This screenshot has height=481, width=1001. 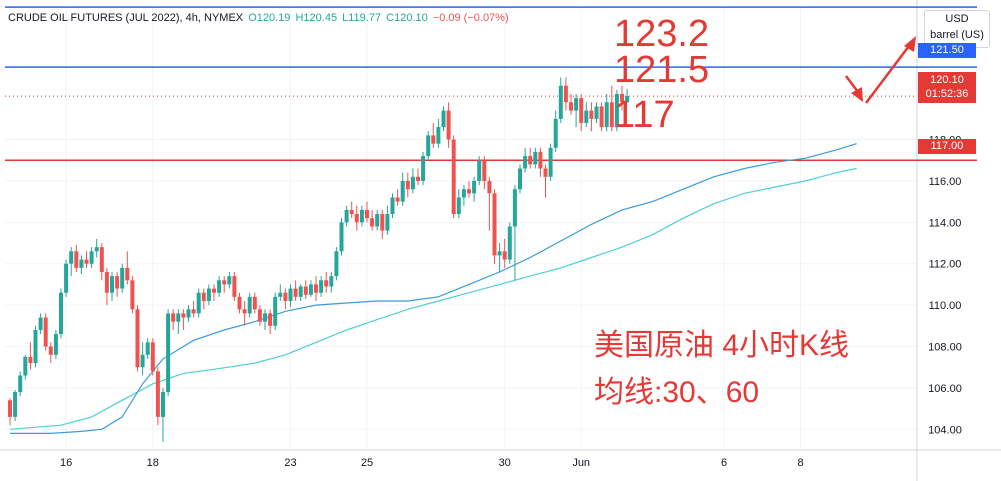 I want to click on x-tick-label: 16, so click(x=66, y=463).